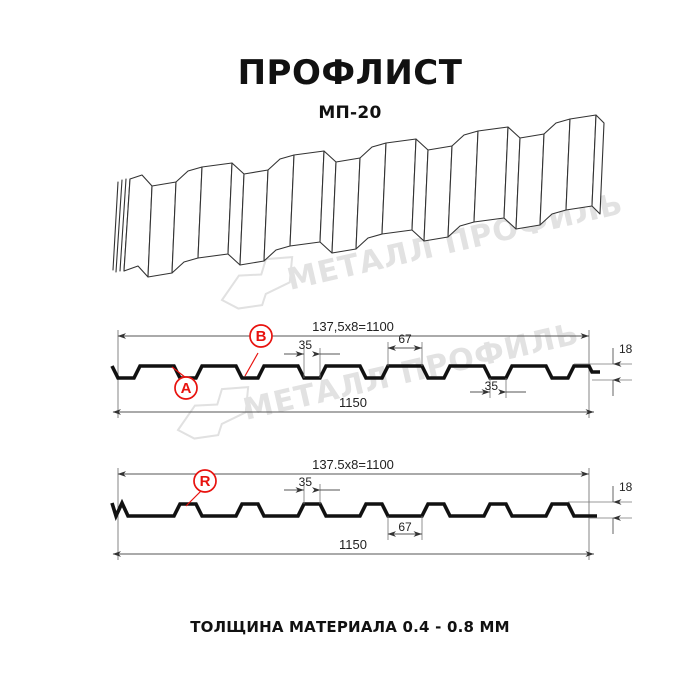 The width and height of the screenshot is (700, 700). What do you see at coordinates (350, 112) in the screenshot?
I see `page-subtitle: МП-20` at bounding box center [350, 112].